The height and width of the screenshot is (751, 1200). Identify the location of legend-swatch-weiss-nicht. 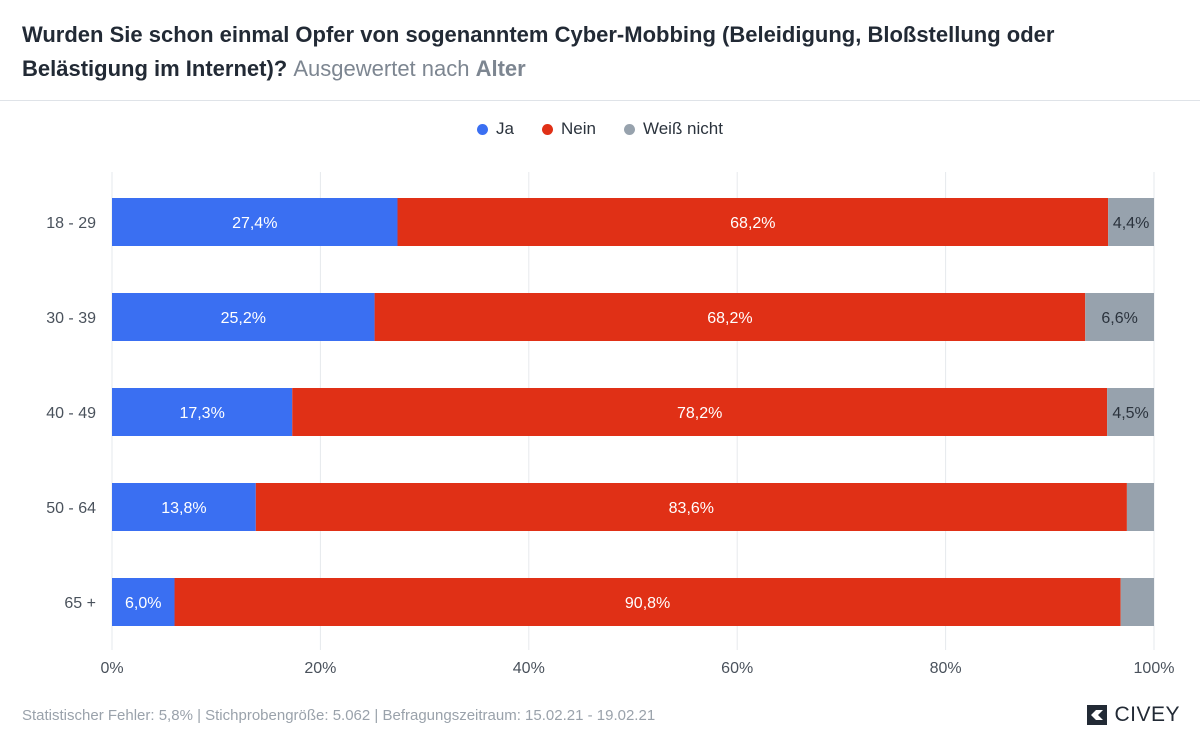
(629, 129).